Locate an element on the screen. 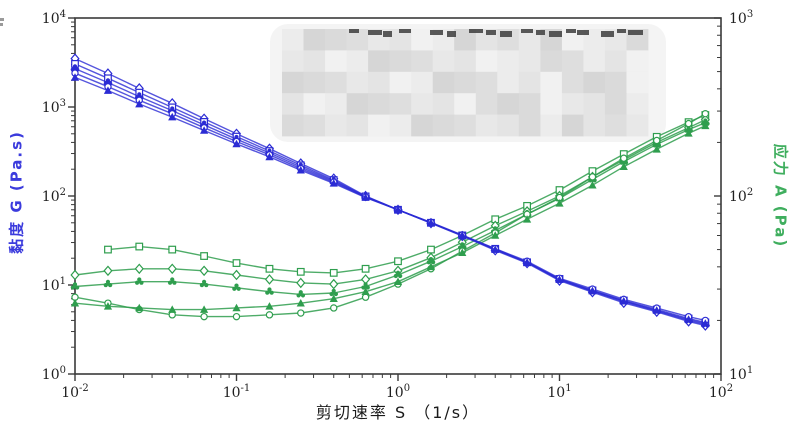 Image resolution: width=800 pixels, height=429 pixels. left-axis-title: 黏度 G (Pa.s) is located at coordinates (16, 192).